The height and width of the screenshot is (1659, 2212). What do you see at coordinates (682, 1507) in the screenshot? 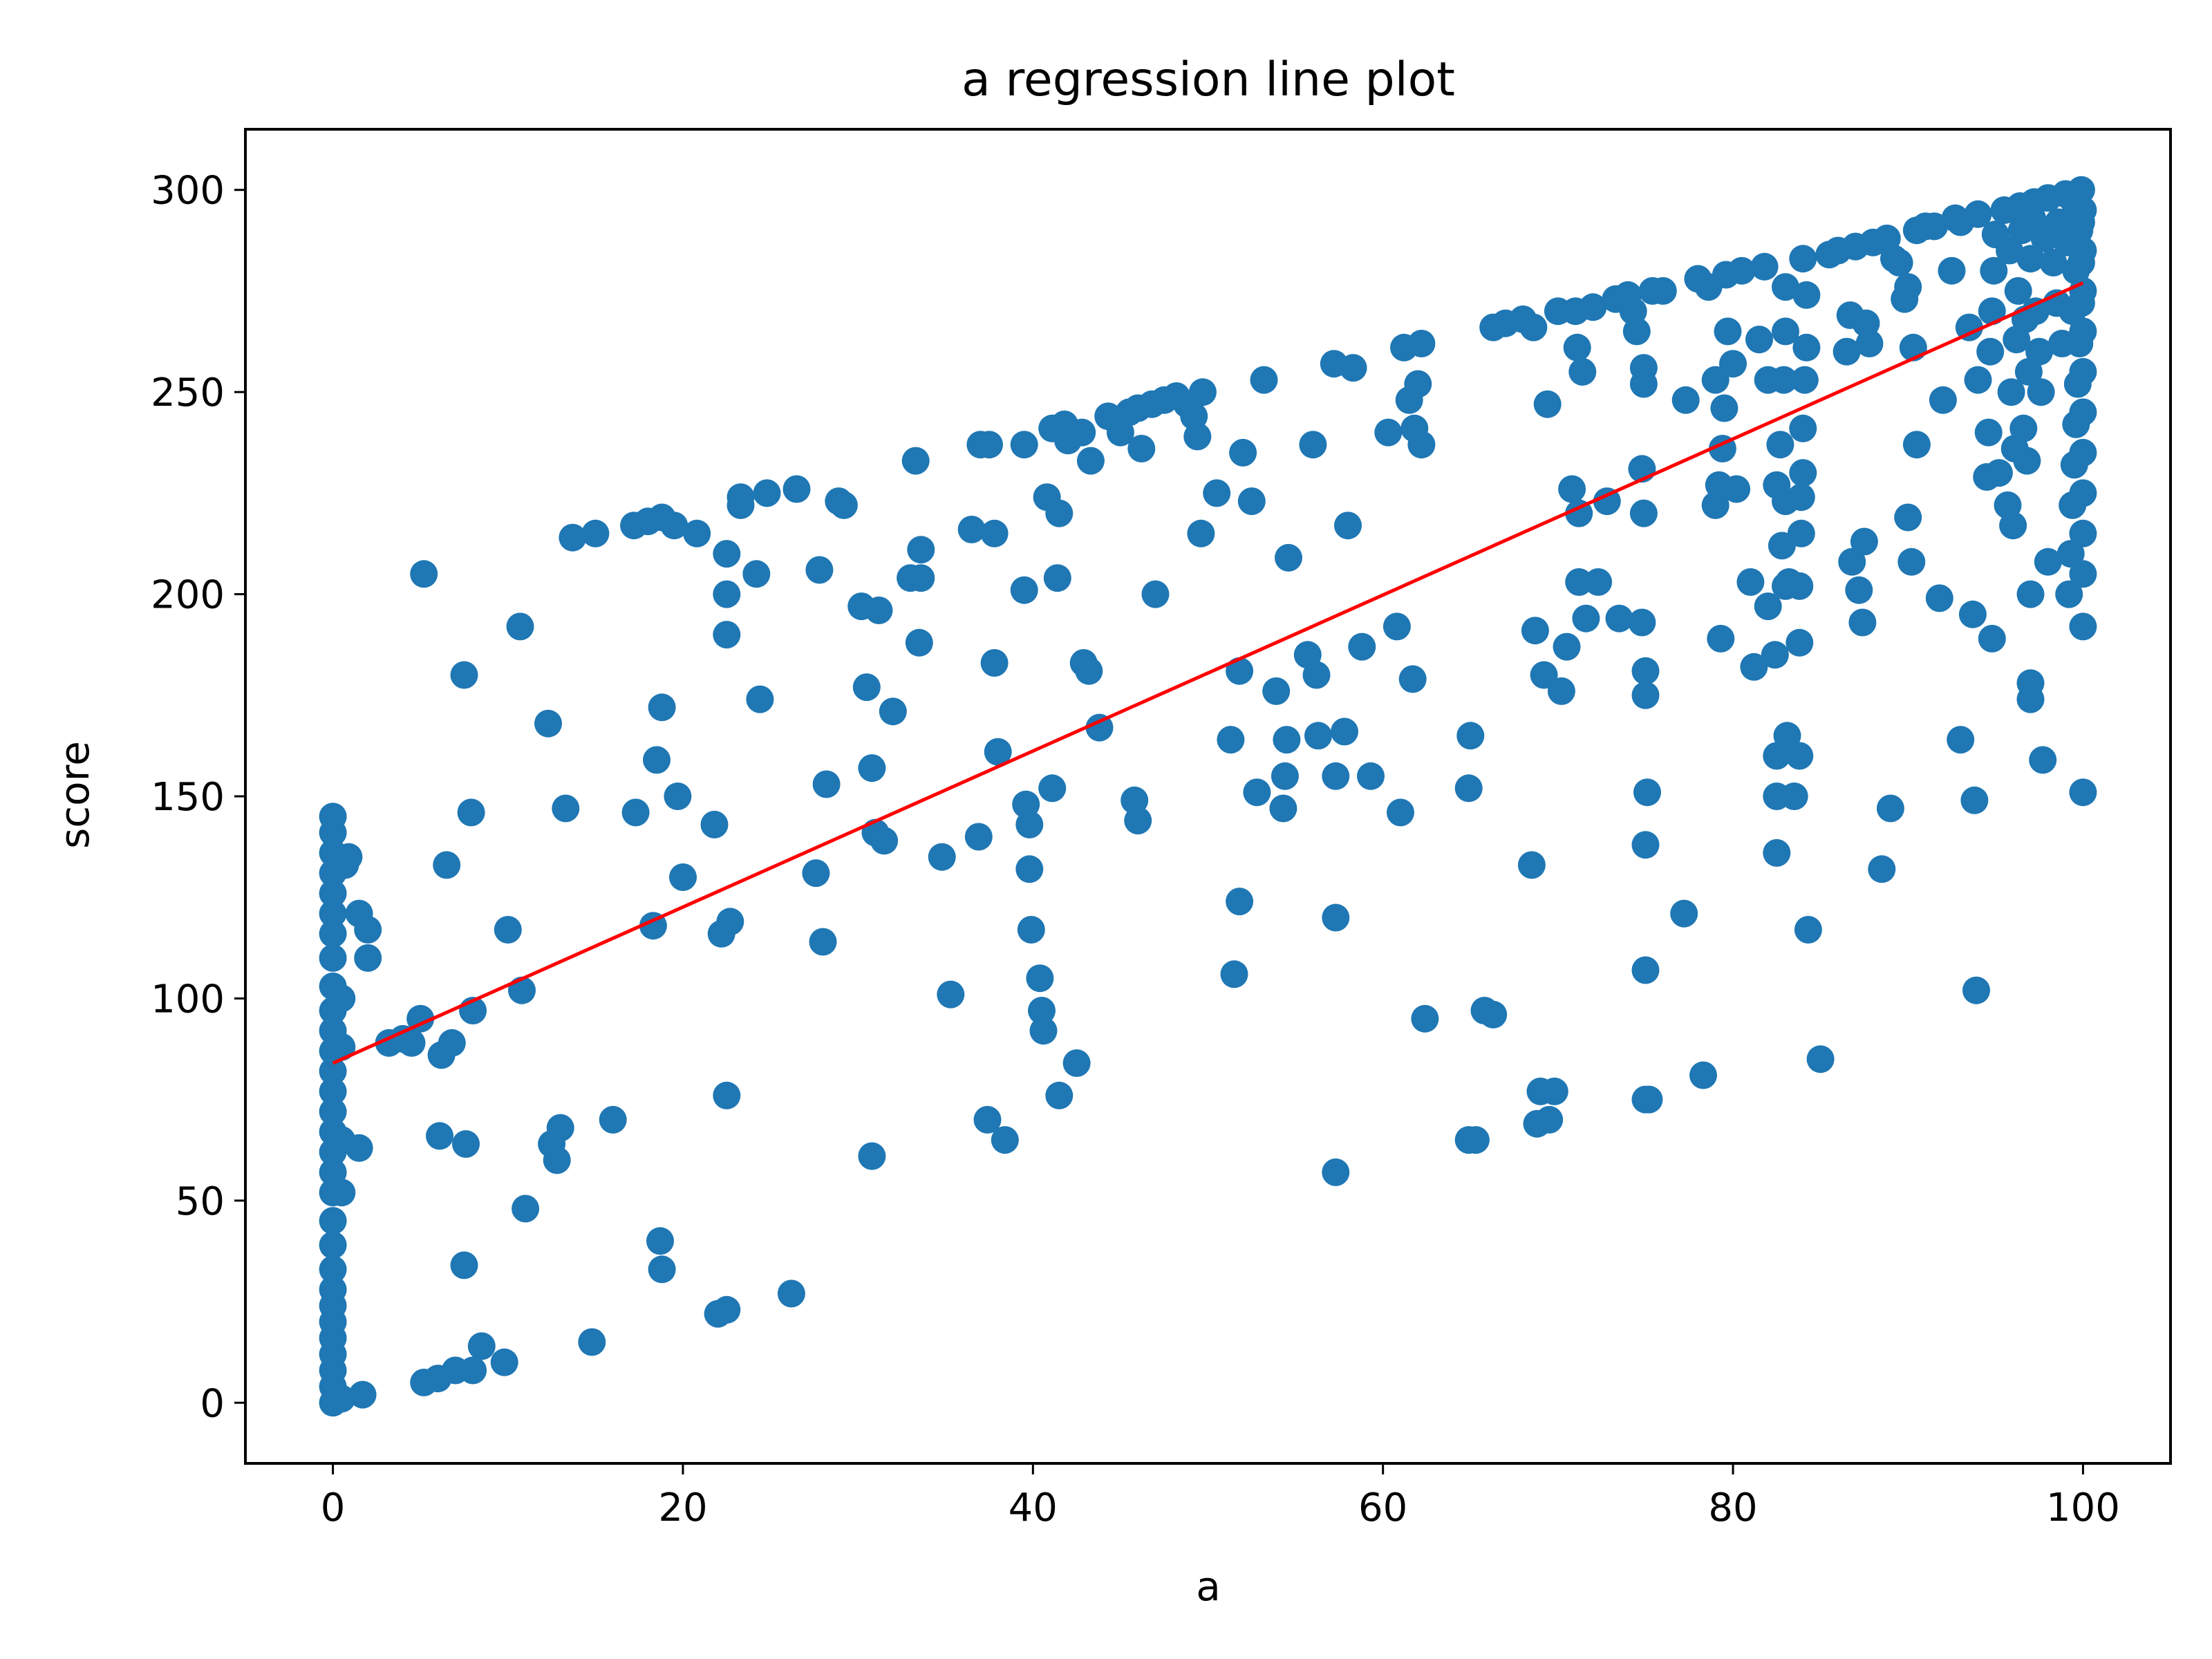
I see `x-tick-label: 20` at bounding box center [682, 1507].